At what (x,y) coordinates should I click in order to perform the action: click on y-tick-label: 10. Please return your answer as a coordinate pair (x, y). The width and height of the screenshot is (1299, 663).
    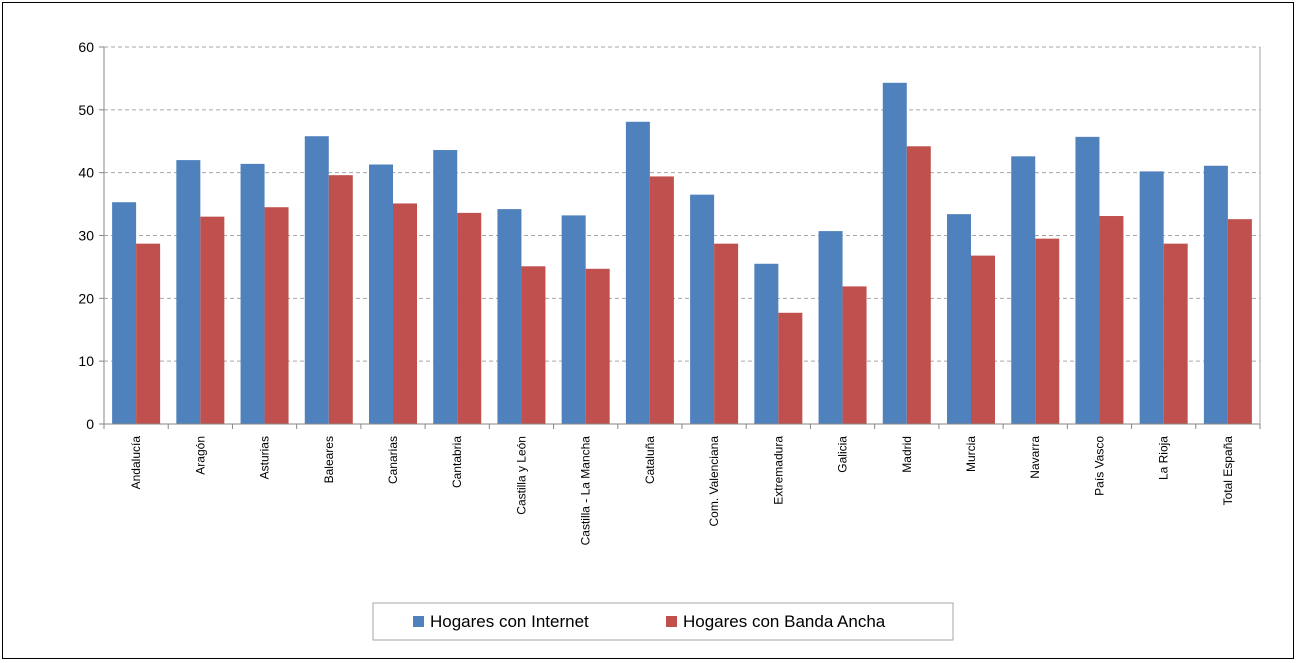
    Looking at the image, I should click on (86, 361).